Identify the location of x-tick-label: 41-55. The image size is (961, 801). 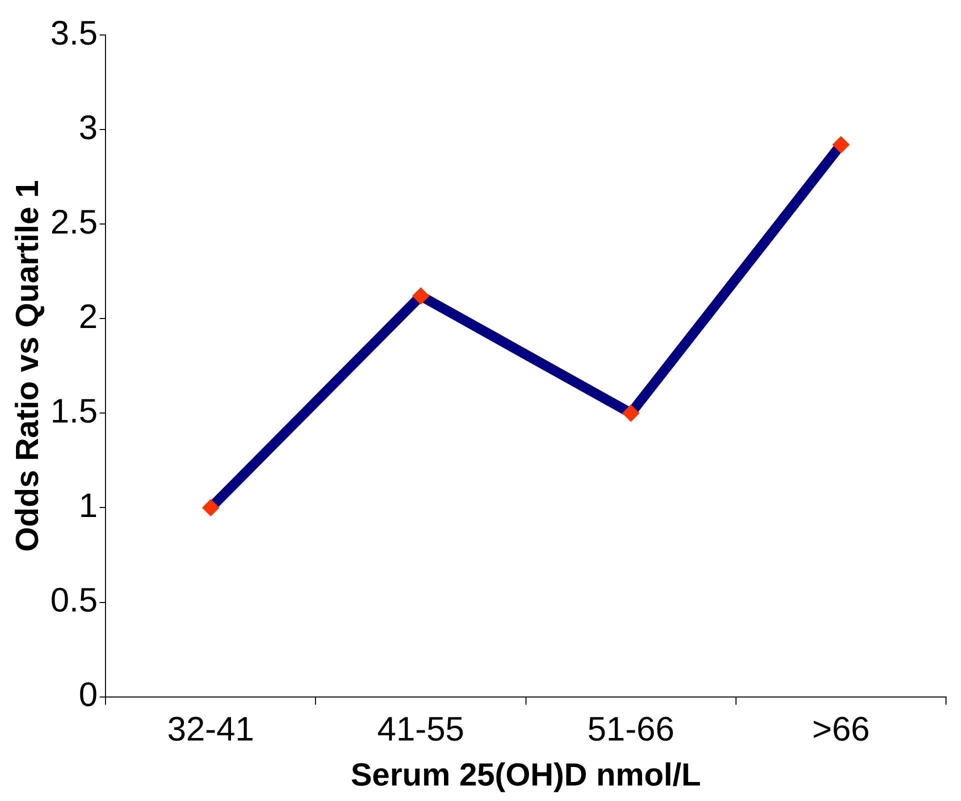
(420, 729).